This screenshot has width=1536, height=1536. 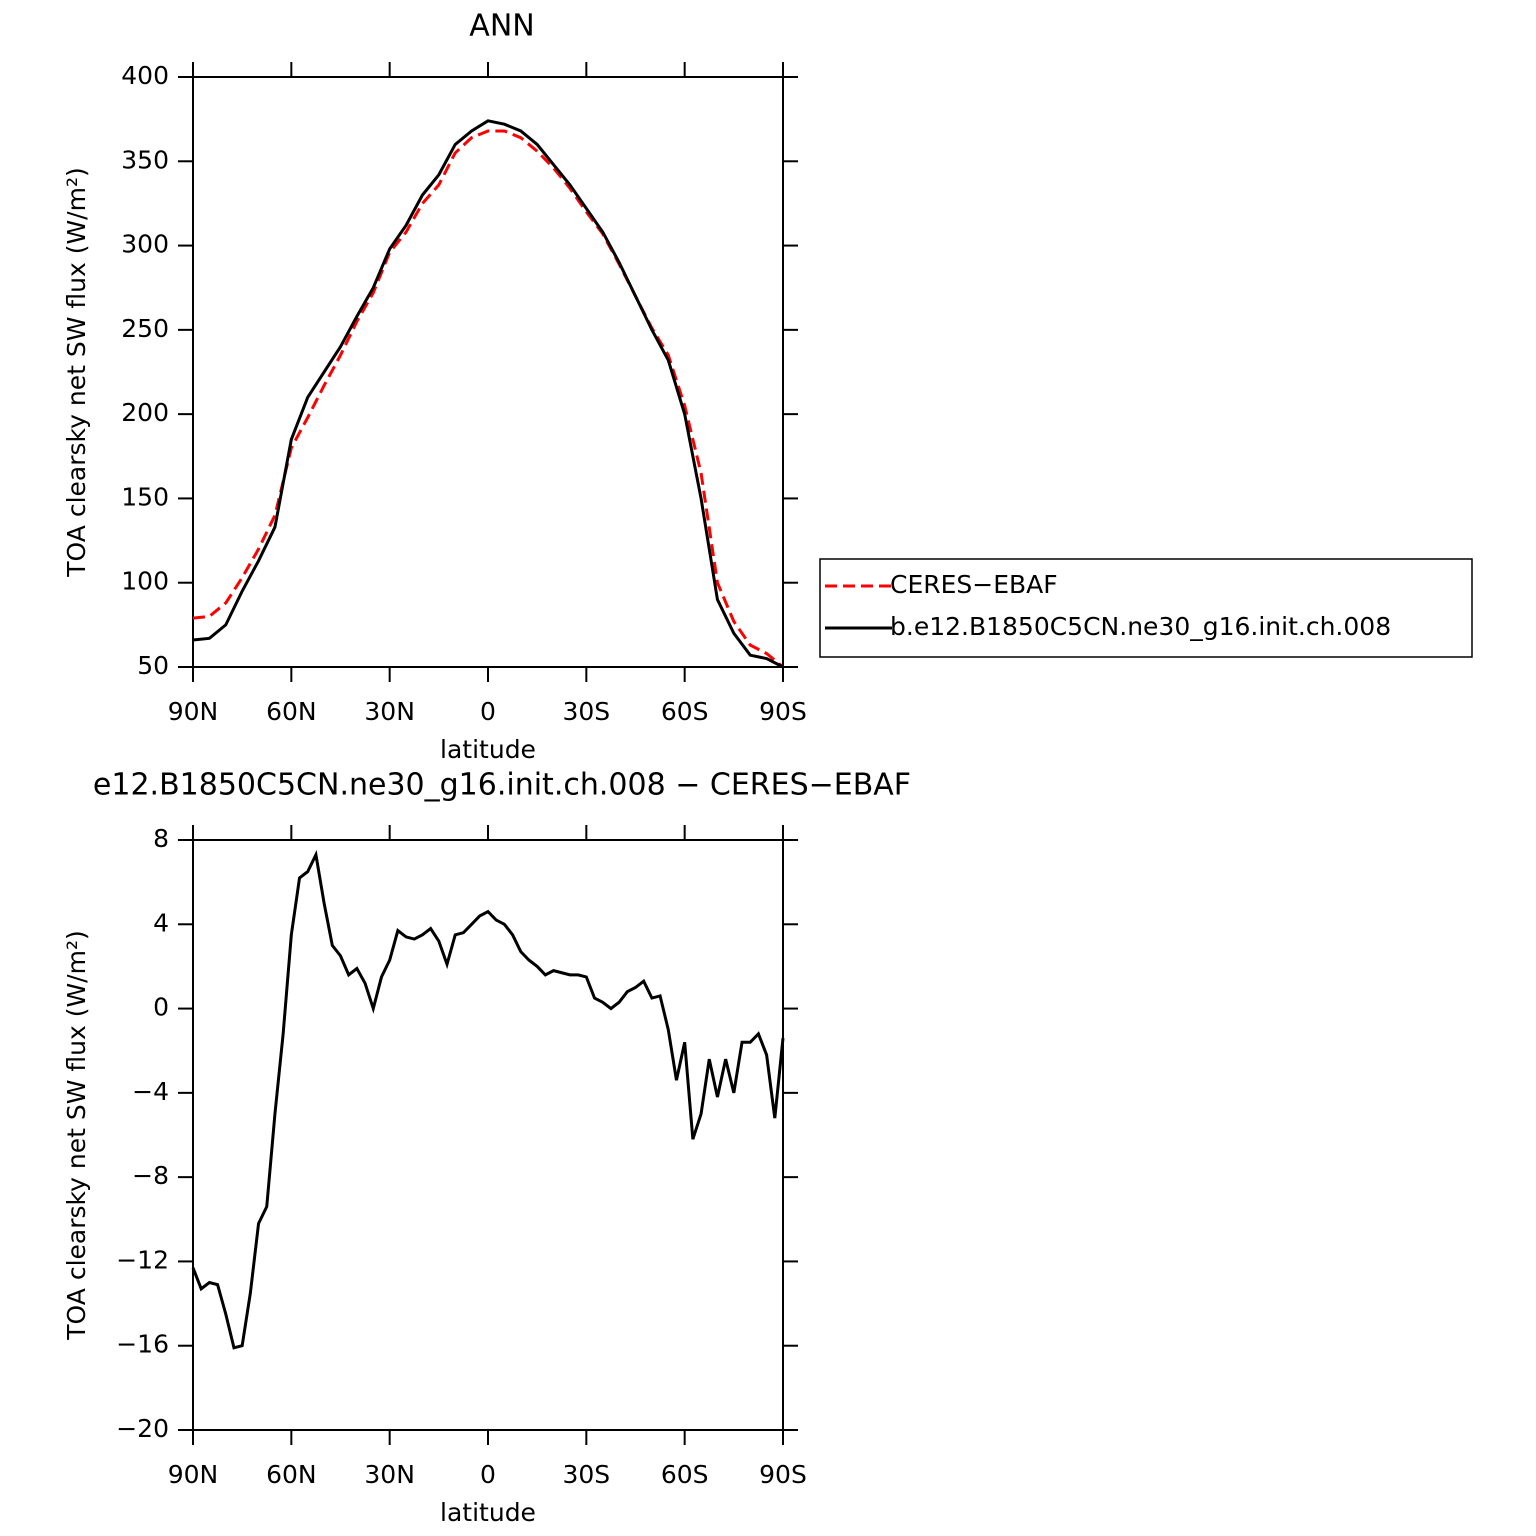 I want to click on y-tick-label: 0, so click(x=161, y=1007).